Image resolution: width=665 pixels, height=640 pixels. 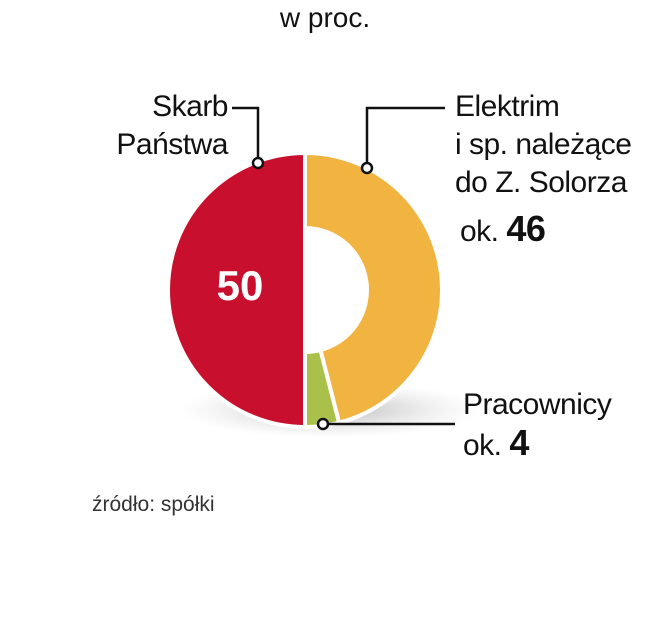 What do you see at coordinates (325, 17) in the screenshot?
I see `subtitle: w proc.` at bounding box center [325, 17].